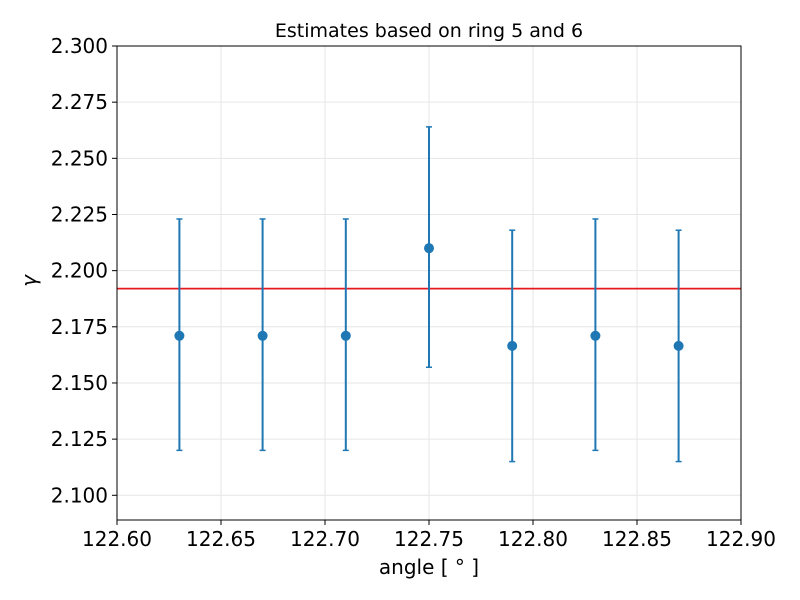 This screenshot has width=800, height=600. What do you see at coordinates (429, 567) in the screenshot?
I see `x-axis-label: angle [ ° ]` at bounding box center [429, 567].